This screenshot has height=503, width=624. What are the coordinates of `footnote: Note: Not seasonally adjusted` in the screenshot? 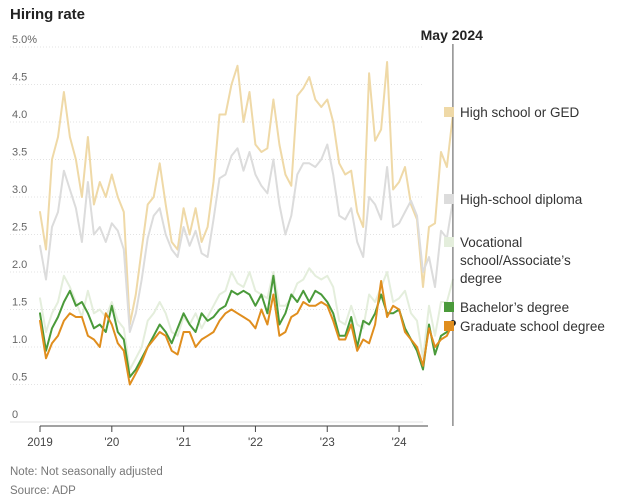 It's located at (86, 472).